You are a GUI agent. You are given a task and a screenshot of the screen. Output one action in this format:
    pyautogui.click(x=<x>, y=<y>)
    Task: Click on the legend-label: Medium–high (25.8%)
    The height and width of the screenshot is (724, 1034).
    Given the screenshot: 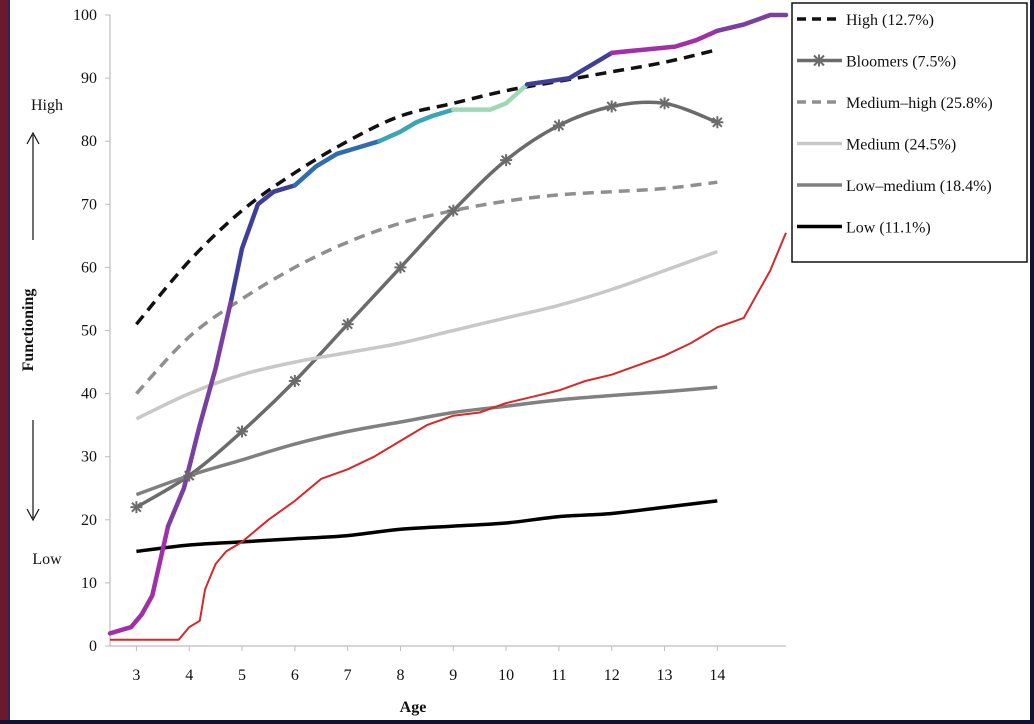 What is the action you would take?
    pyautogui.click(x=919, y=103)
    